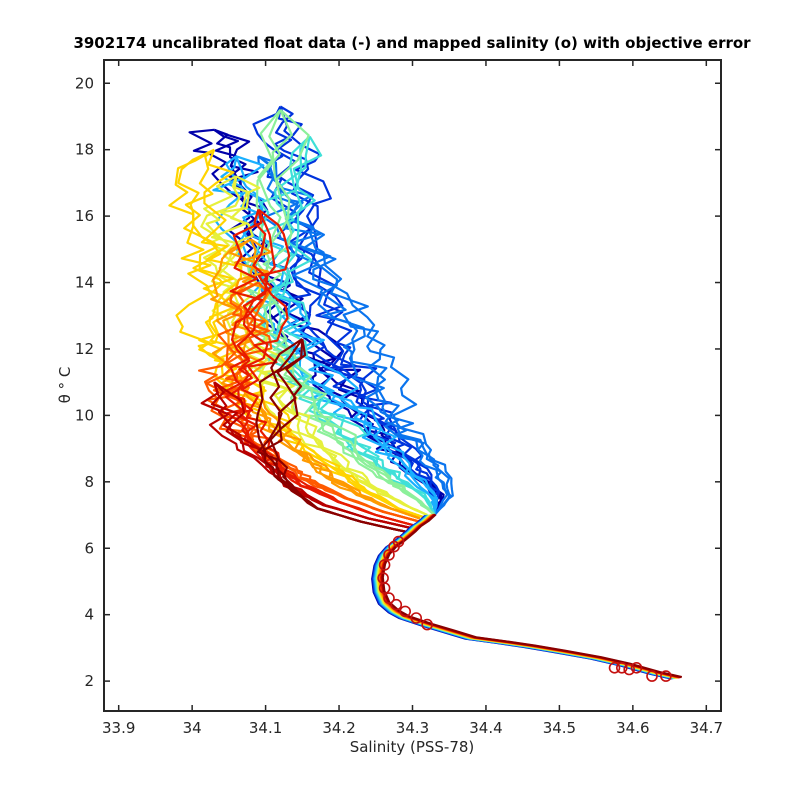 This screenshot has width=800, height=800. I want to click on x-axis-label: Salinity (PSS-78), so click(412, 747).